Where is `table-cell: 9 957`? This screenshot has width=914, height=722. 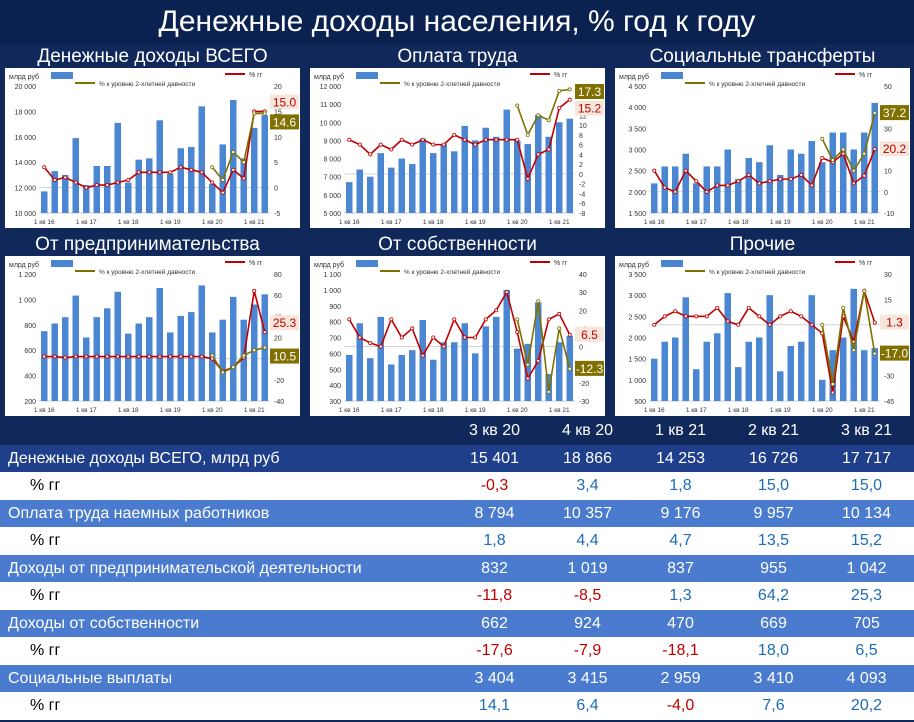
table-cell: 9 957 is located at coordinates (773, 513).